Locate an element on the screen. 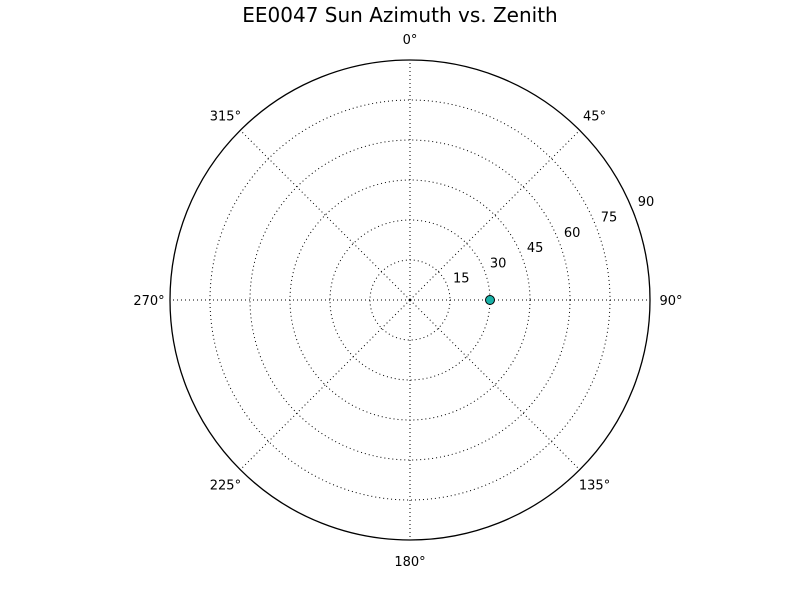 This screenshot has width=800, height=600. radial-tick-label: 75 is located at coordinates (609, 217).